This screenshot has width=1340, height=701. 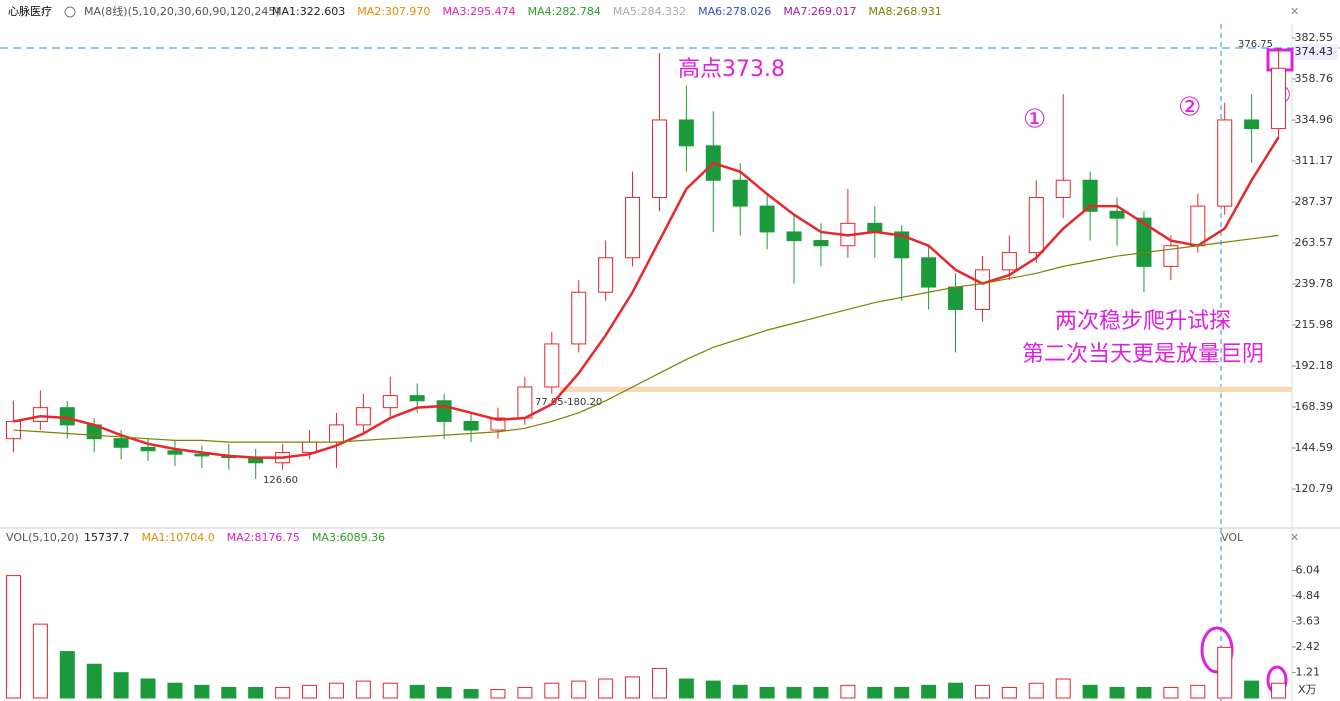 What do you see at coordinates (1314, 119) in the screenshot?
I see `y-tick-label: 334.96` at bounding box center [1314, 119].